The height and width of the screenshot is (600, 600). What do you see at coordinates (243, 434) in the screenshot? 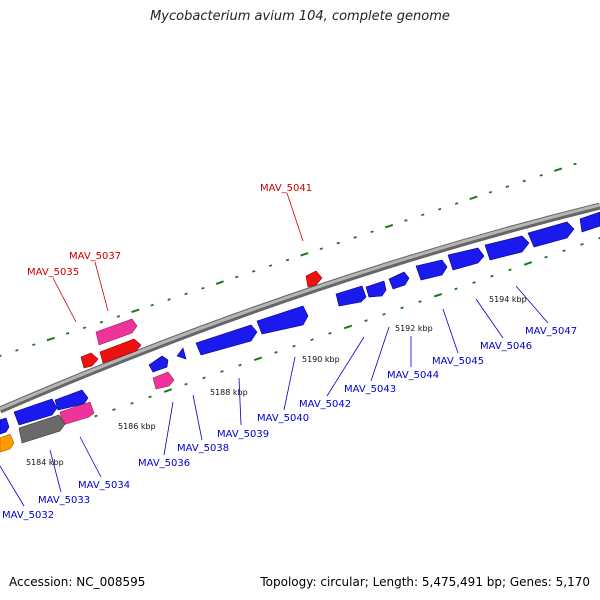
I see `gene-label-mav5039: MAV_5039` at bounding box center [243, 434].